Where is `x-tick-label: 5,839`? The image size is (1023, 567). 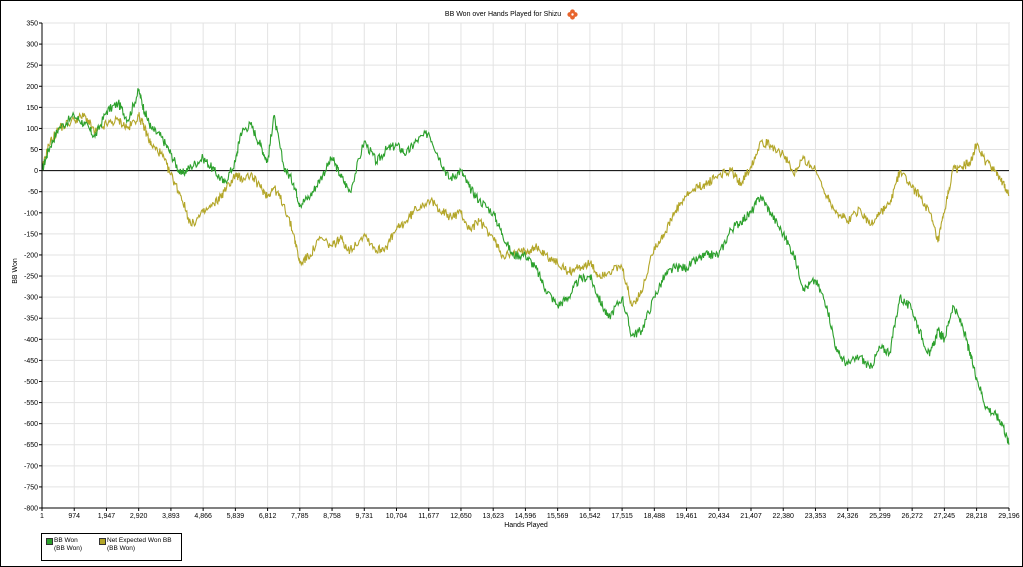 x-tick-label: 5,839 is located at coordinates (236, 516).